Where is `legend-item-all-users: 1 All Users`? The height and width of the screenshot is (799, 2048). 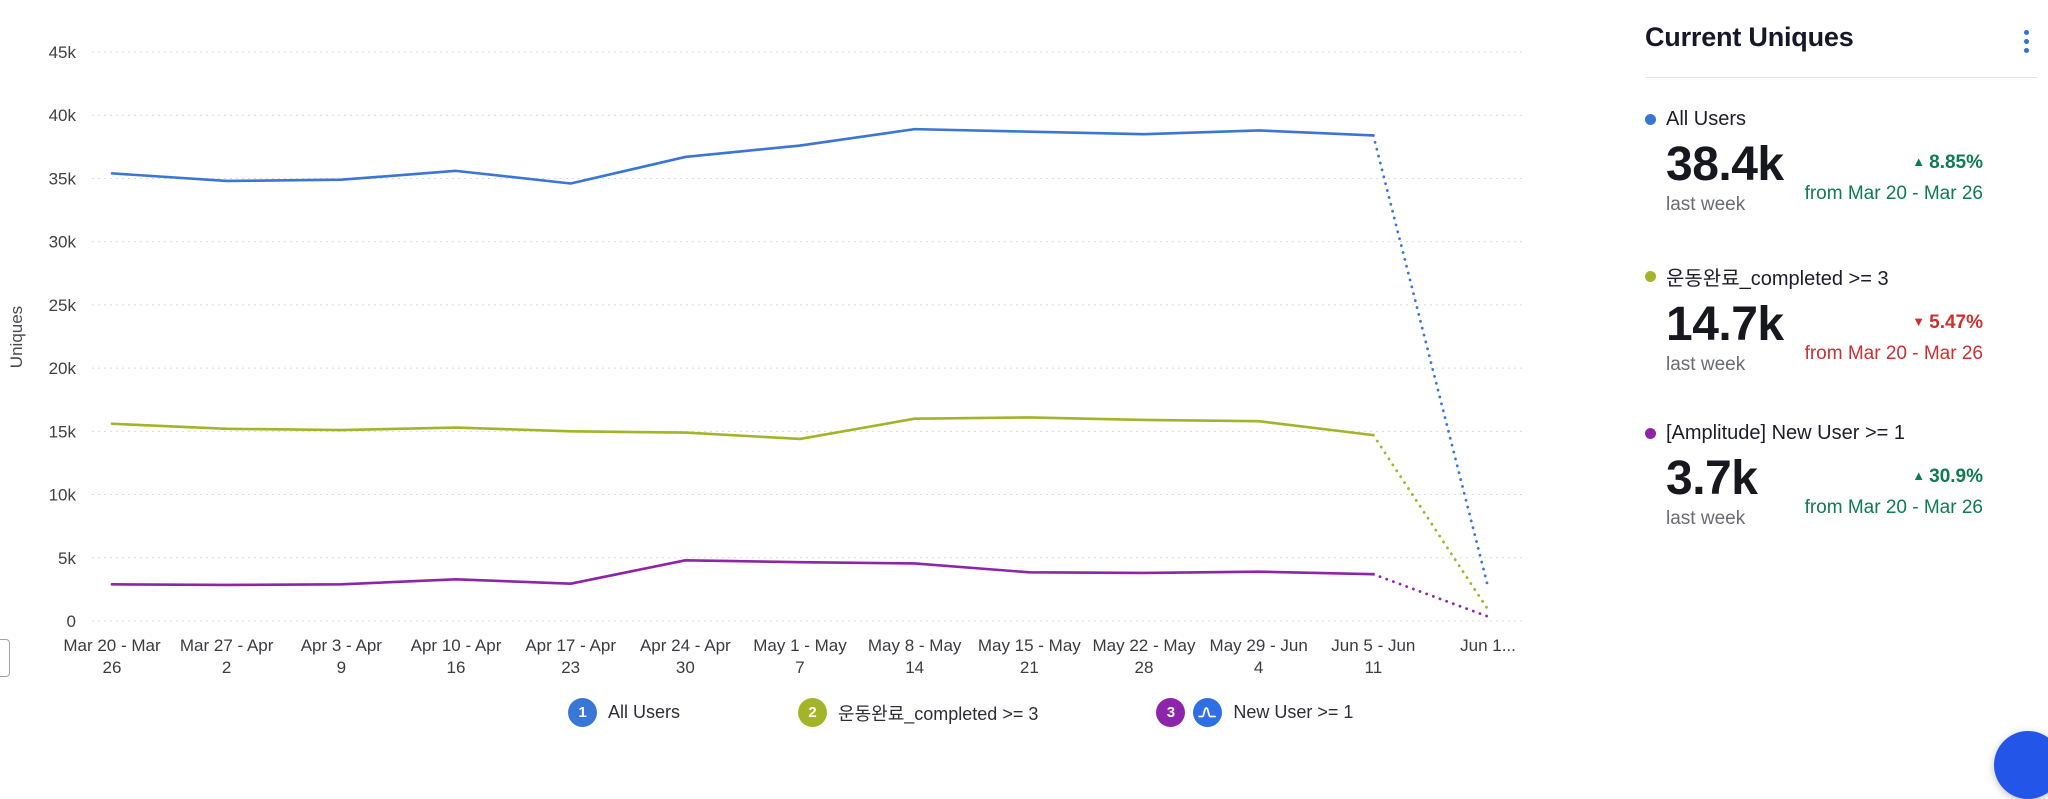
legend-item-all-users: 1 All Users is located at coordinates (624, 712).